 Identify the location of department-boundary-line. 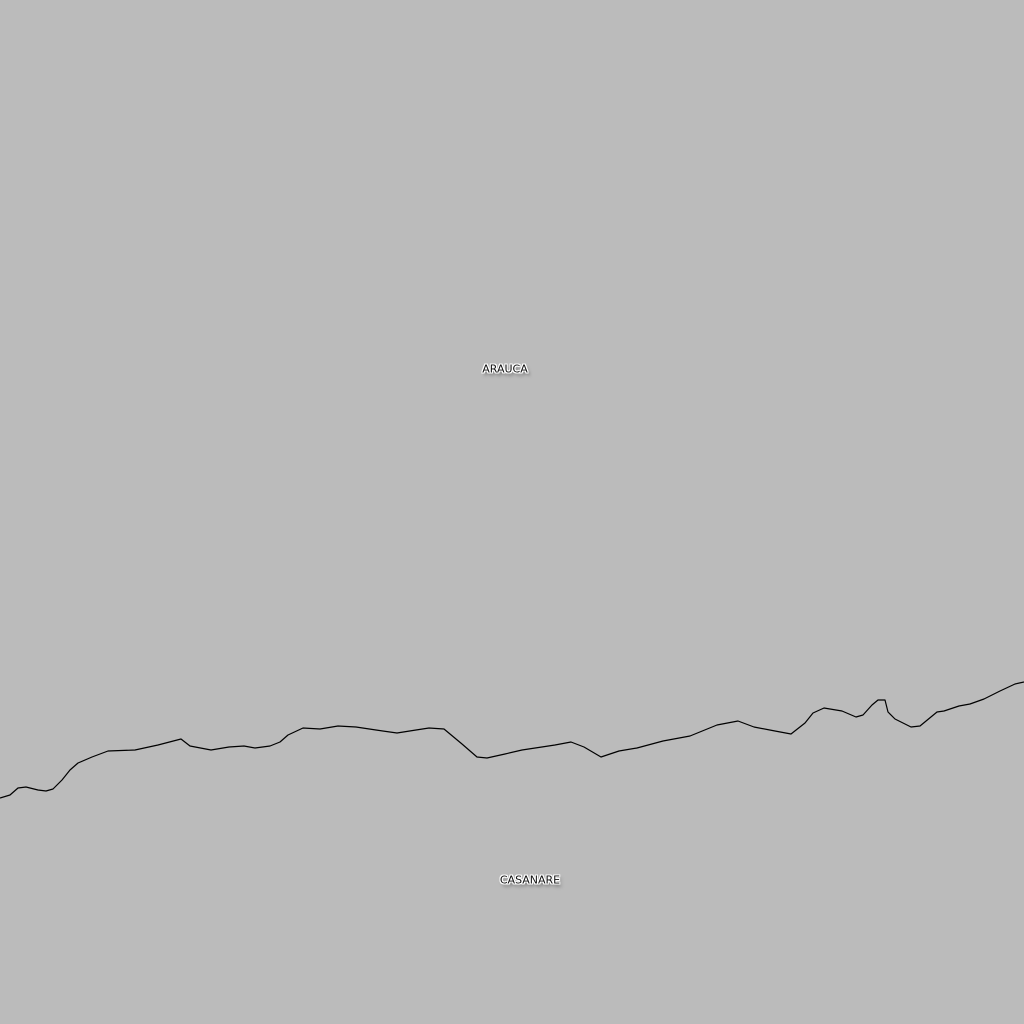
(512, 740).